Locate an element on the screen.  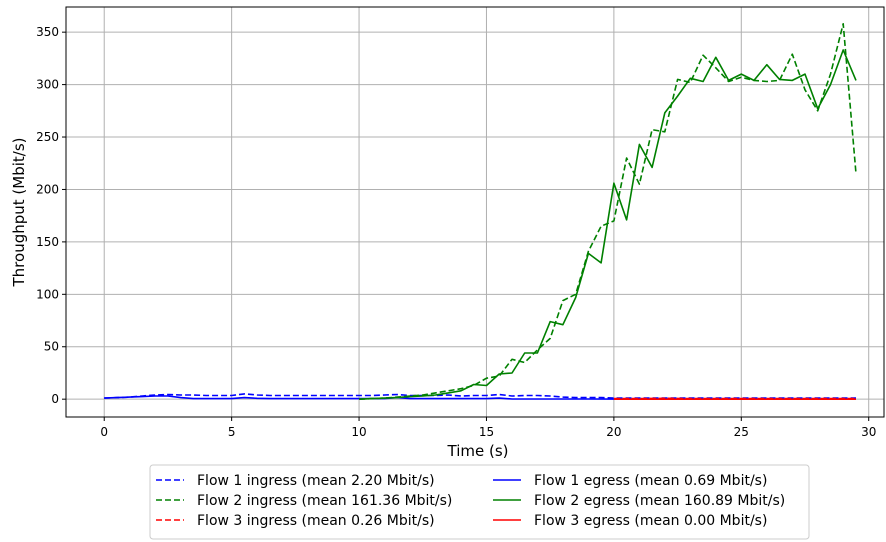
x-tick-label-5: 25 is located at coordinates (741, 432).